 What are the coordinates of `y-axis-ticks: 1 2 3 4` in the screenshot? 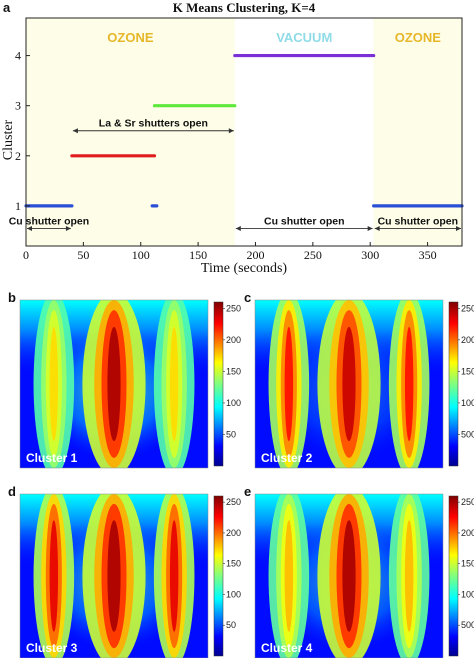 It's located at (22, 131).